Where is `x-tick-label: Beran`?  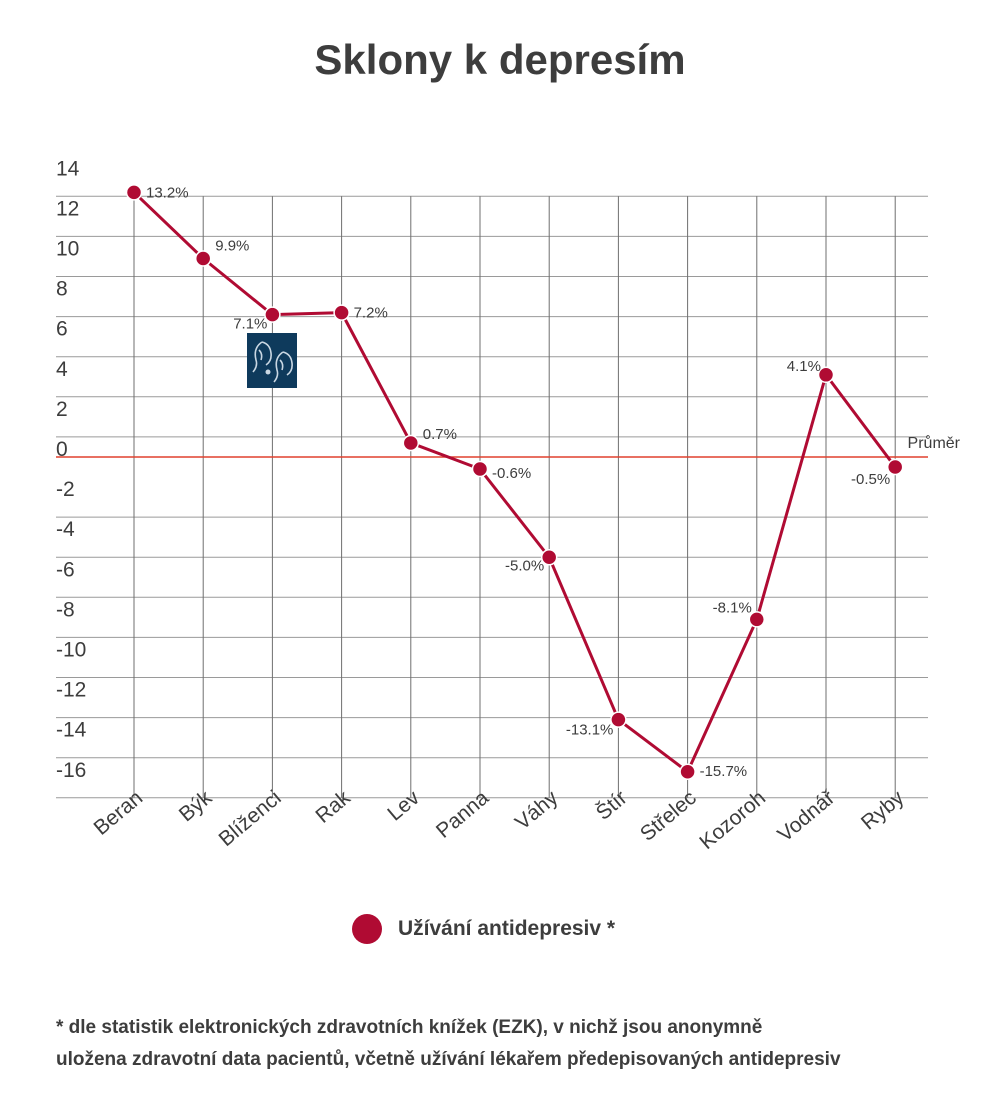 x-tick-label: Beran is located at coordinates (118, 813).